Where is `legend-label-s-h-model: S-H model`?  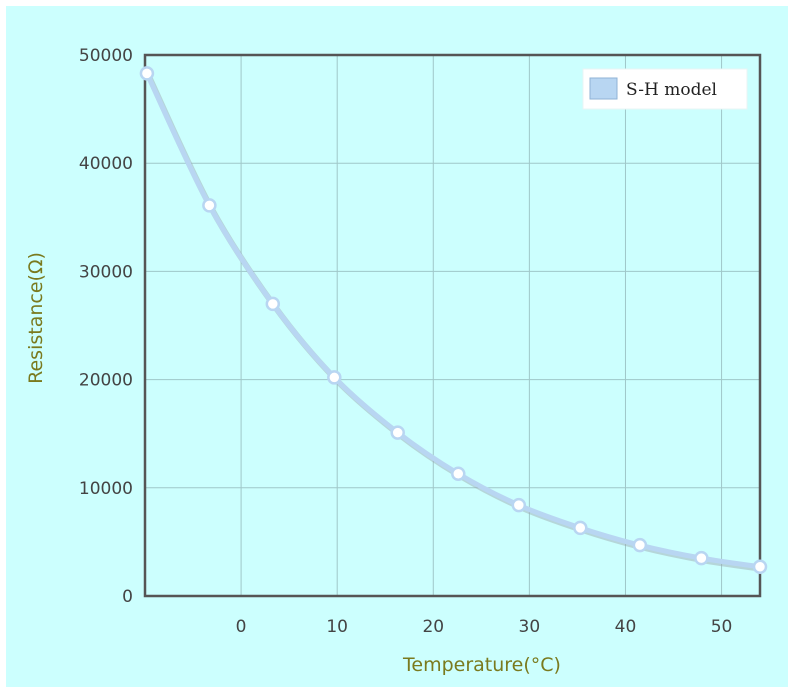 legend-label-s-h-model: S-H model is located at coordinates (671, 90).